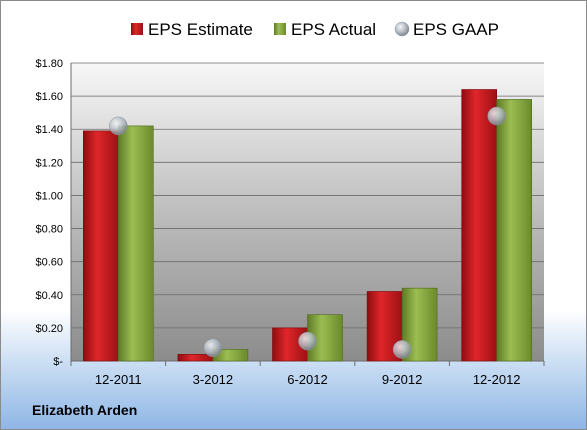  Describe the element at coordinates (49, 329) in the screenshot. I see `y-tick-label: $0.20` at that location.